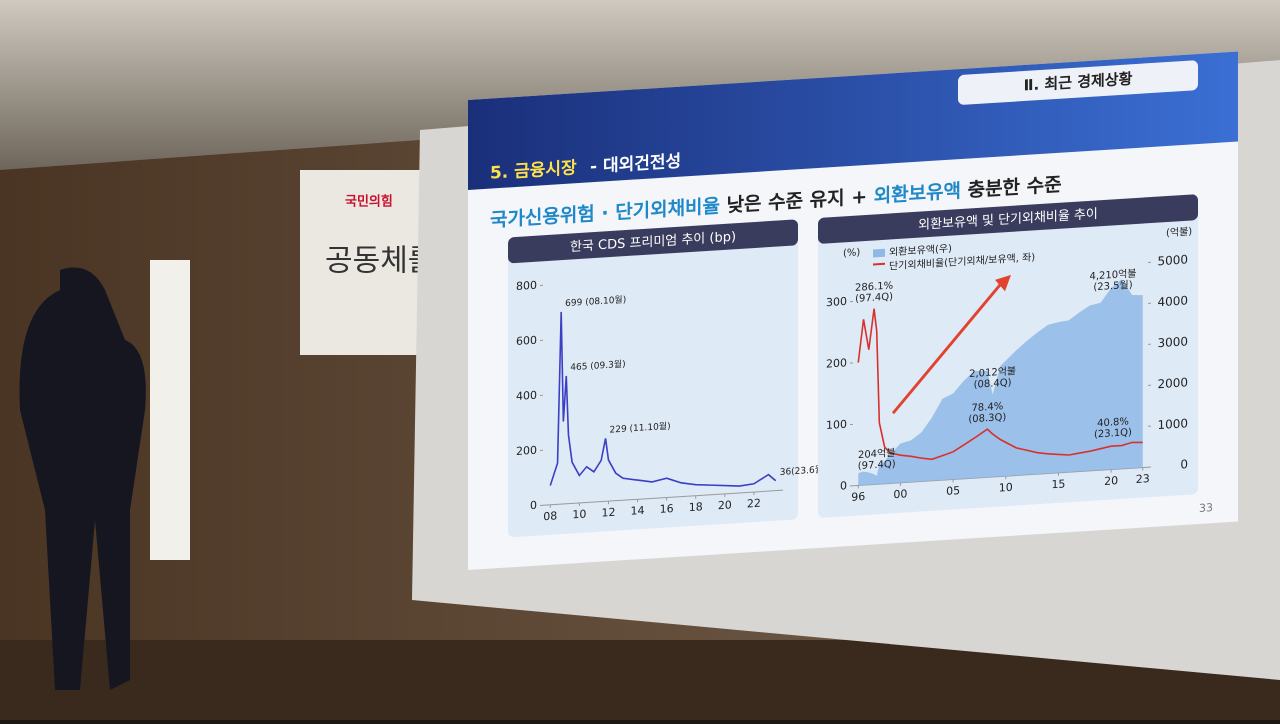  Describe the element at coordinates (369, 202) in the screenshot. I see `banner-logo: 국민의힘` at that location.